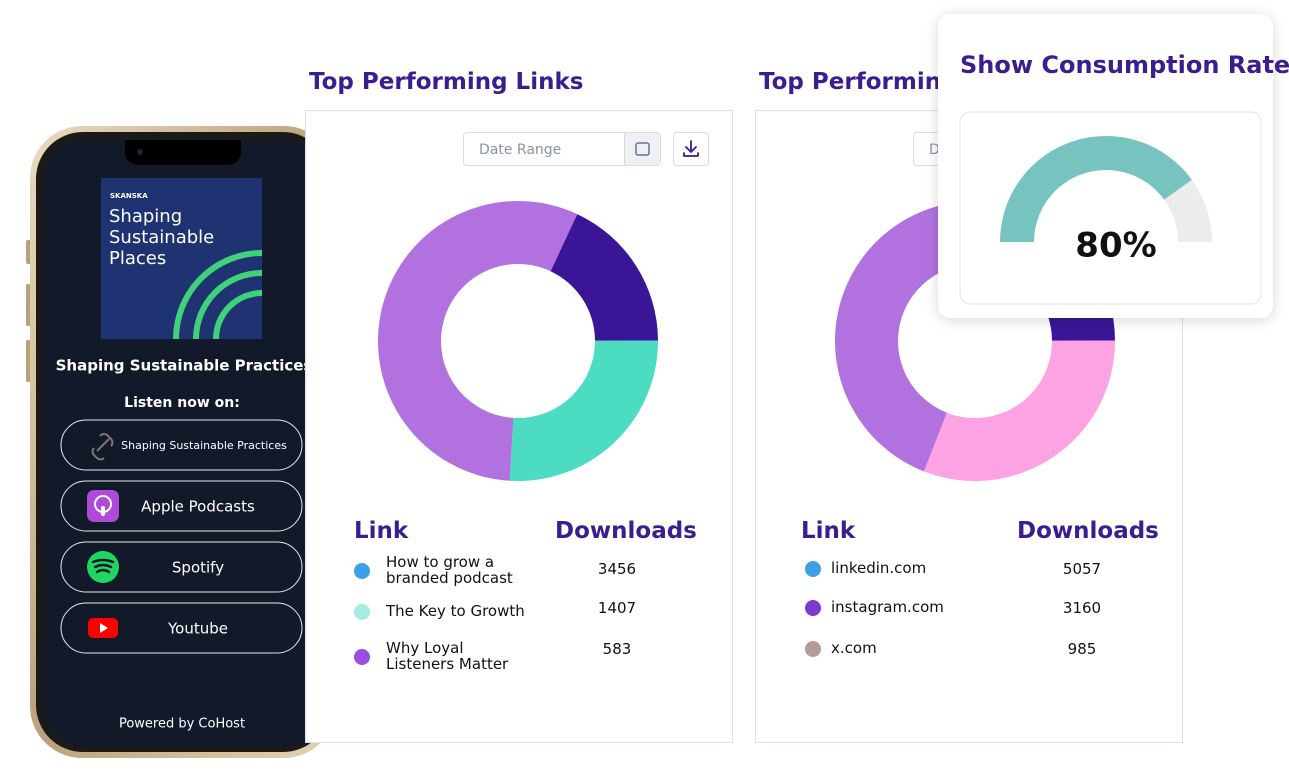 Image resolution: width=1289 pixels, height=781 pixels. What do you see at coordinates (1082, 649) in the screenshot?
I see `download-count: 985` at bounding box center [1082, 649].